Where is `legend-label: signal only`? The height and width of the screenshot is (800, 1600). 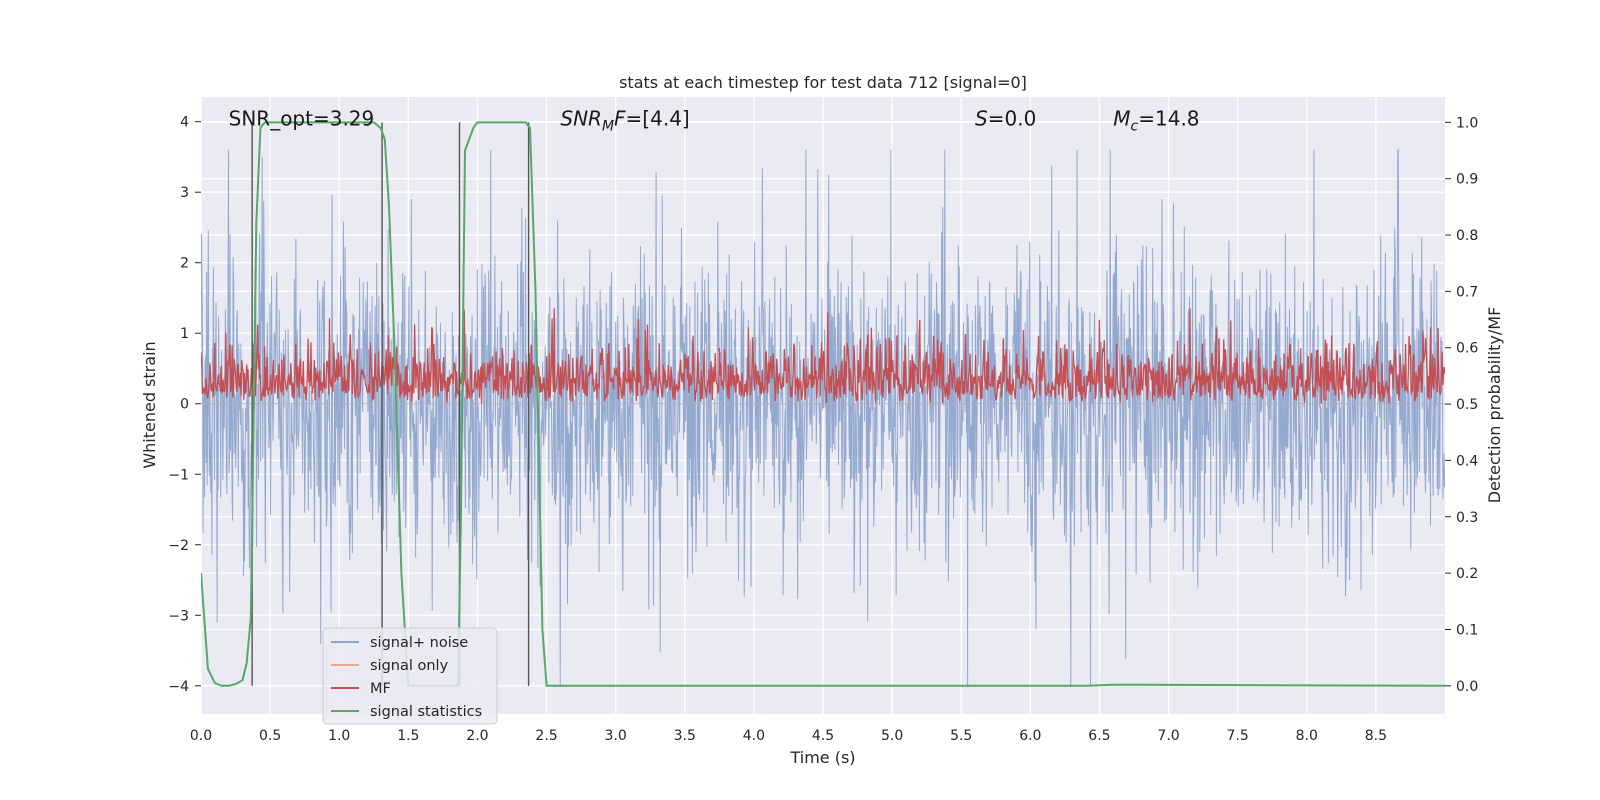 legend-label: signal only is located at coordinates (409, 666).